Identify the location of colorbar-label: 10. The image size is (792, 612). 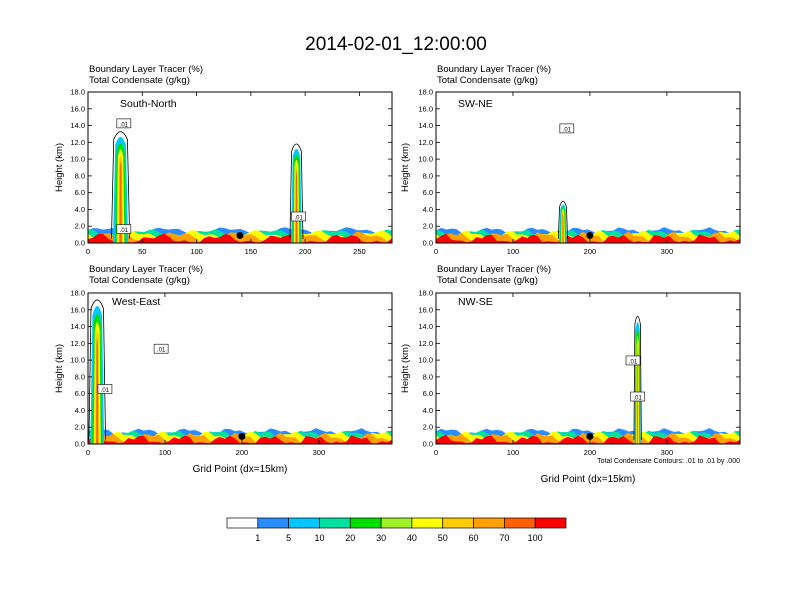
(319, 538).